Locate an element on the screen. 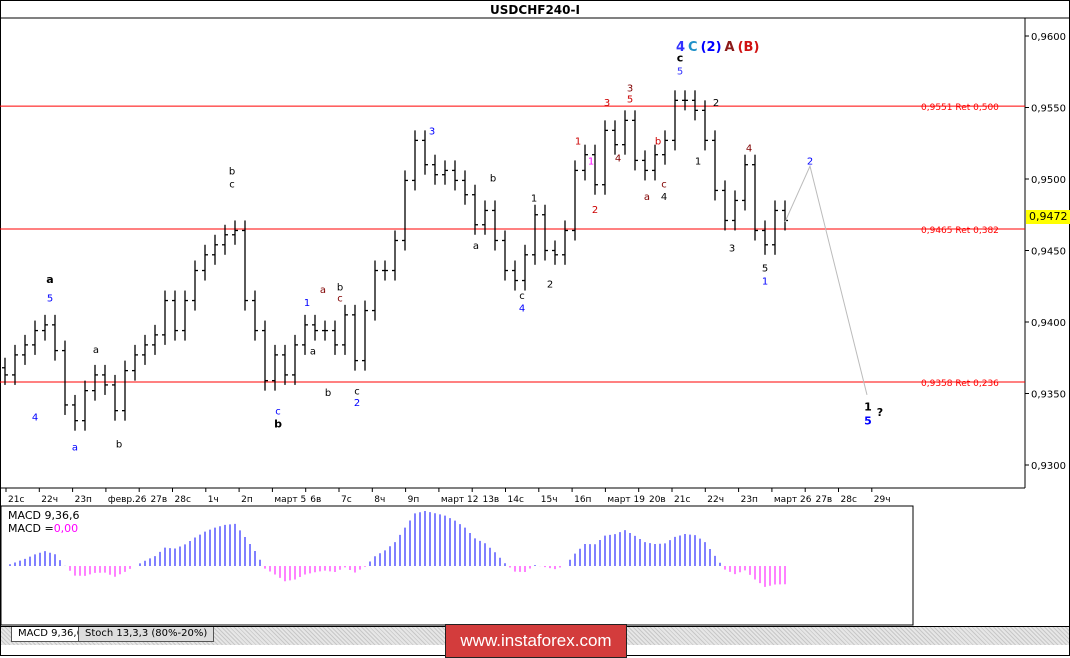 The image size is (1070, 658). current-price-badge: 0,9472 is located at coordinates (1048, 217).